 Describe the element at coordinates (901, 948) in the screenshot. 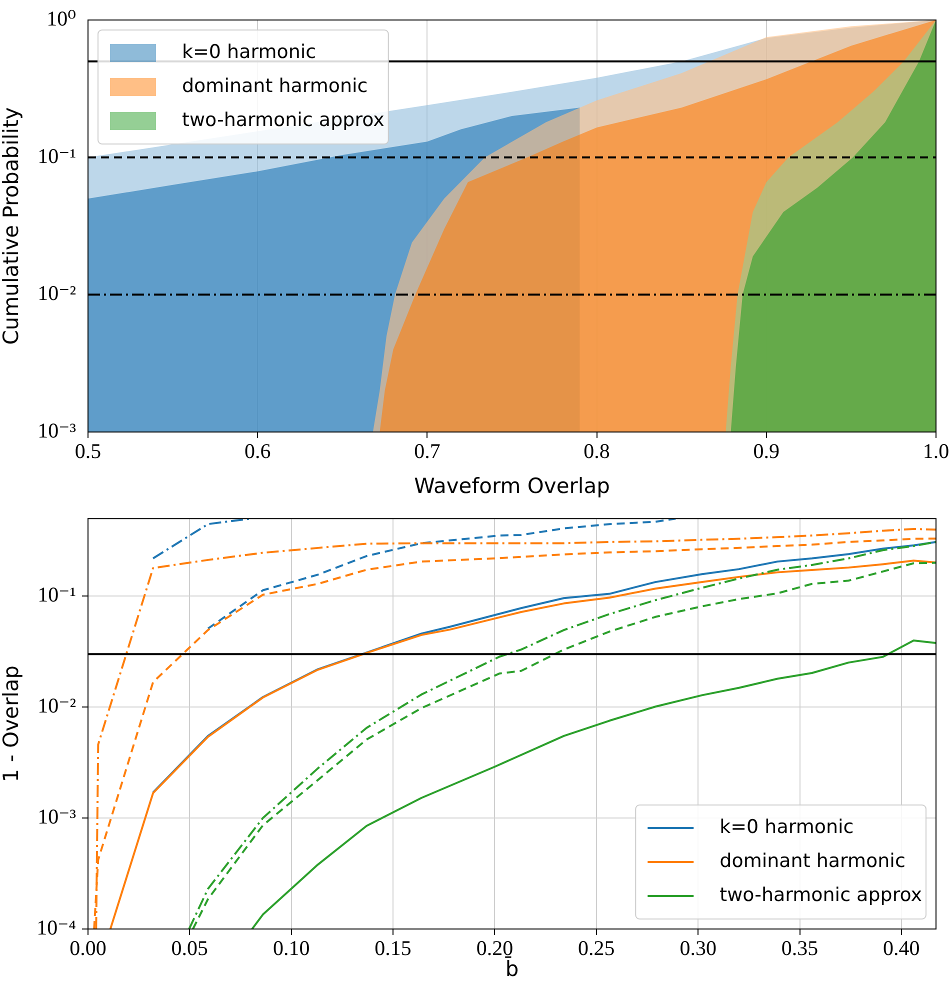

I see `x-tick-label: 0.40` at that location.